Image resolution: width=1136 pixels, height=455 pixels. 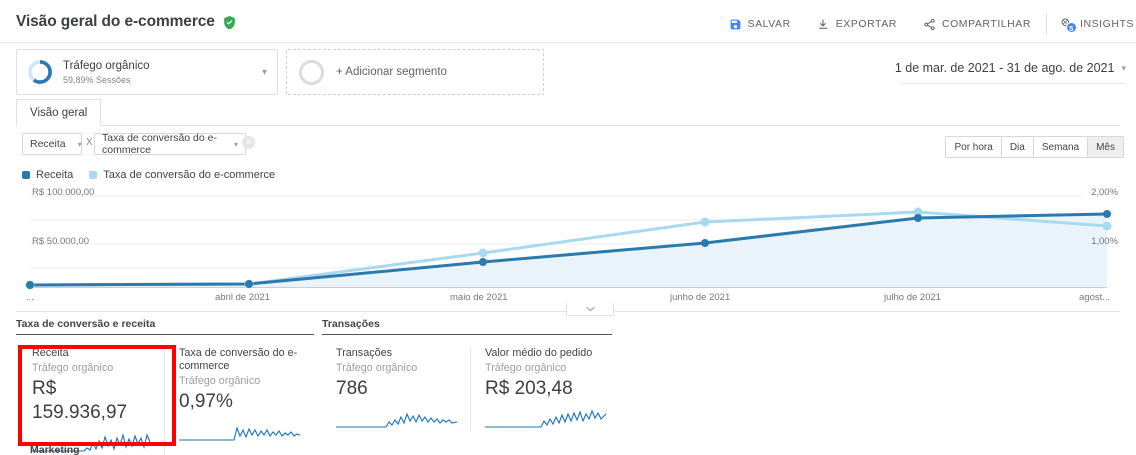 What do you see at coordinates (823, 24) in the screenshot?
I see `download-icon` at bounding box center [823, 24].